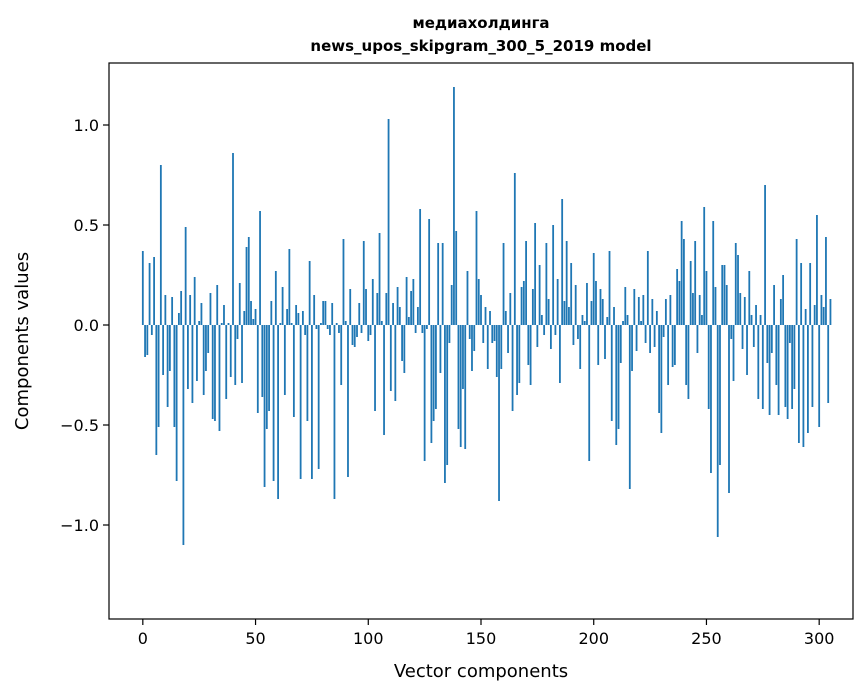 This screenshot has height=696, width=867. I want to click on y-tick-label: 0.0, so click(86, 325).